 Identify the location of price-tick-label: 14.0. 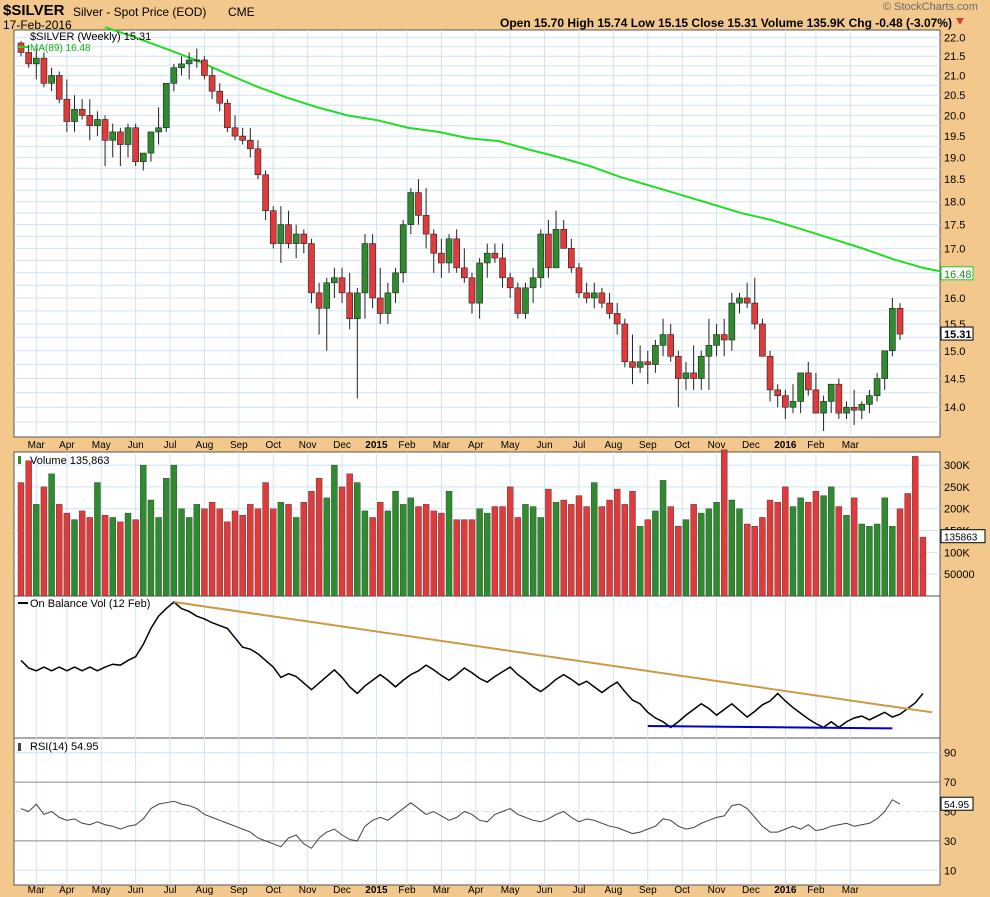
(954, 408).